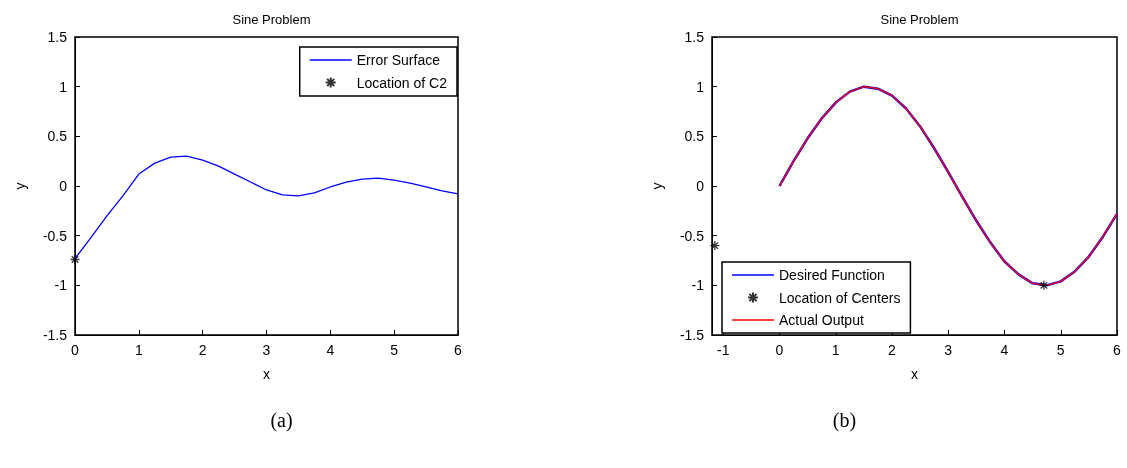 This screenshot has width=1127, height=468. I want to click on text: (b), so click(844, 420).